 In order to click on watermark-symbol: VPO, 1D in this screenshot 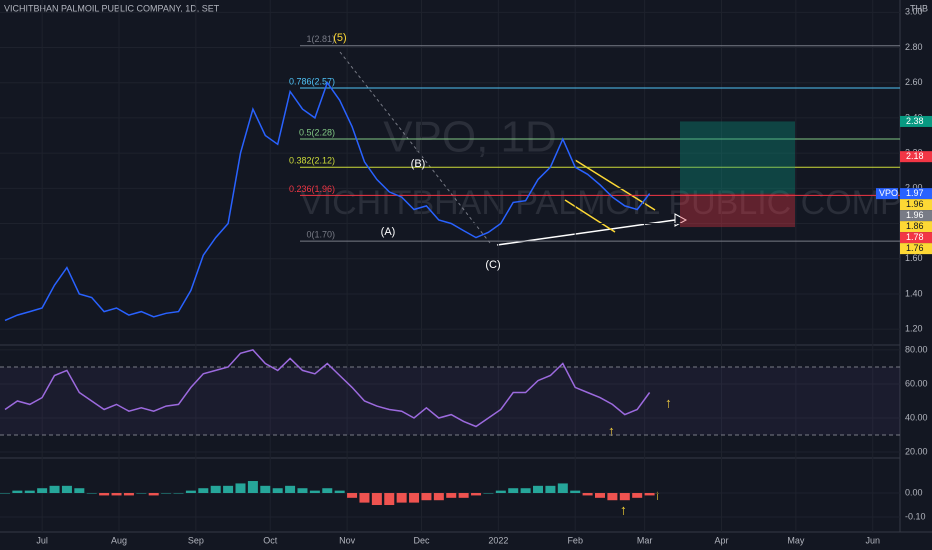, I will do `click(470, 137)`.